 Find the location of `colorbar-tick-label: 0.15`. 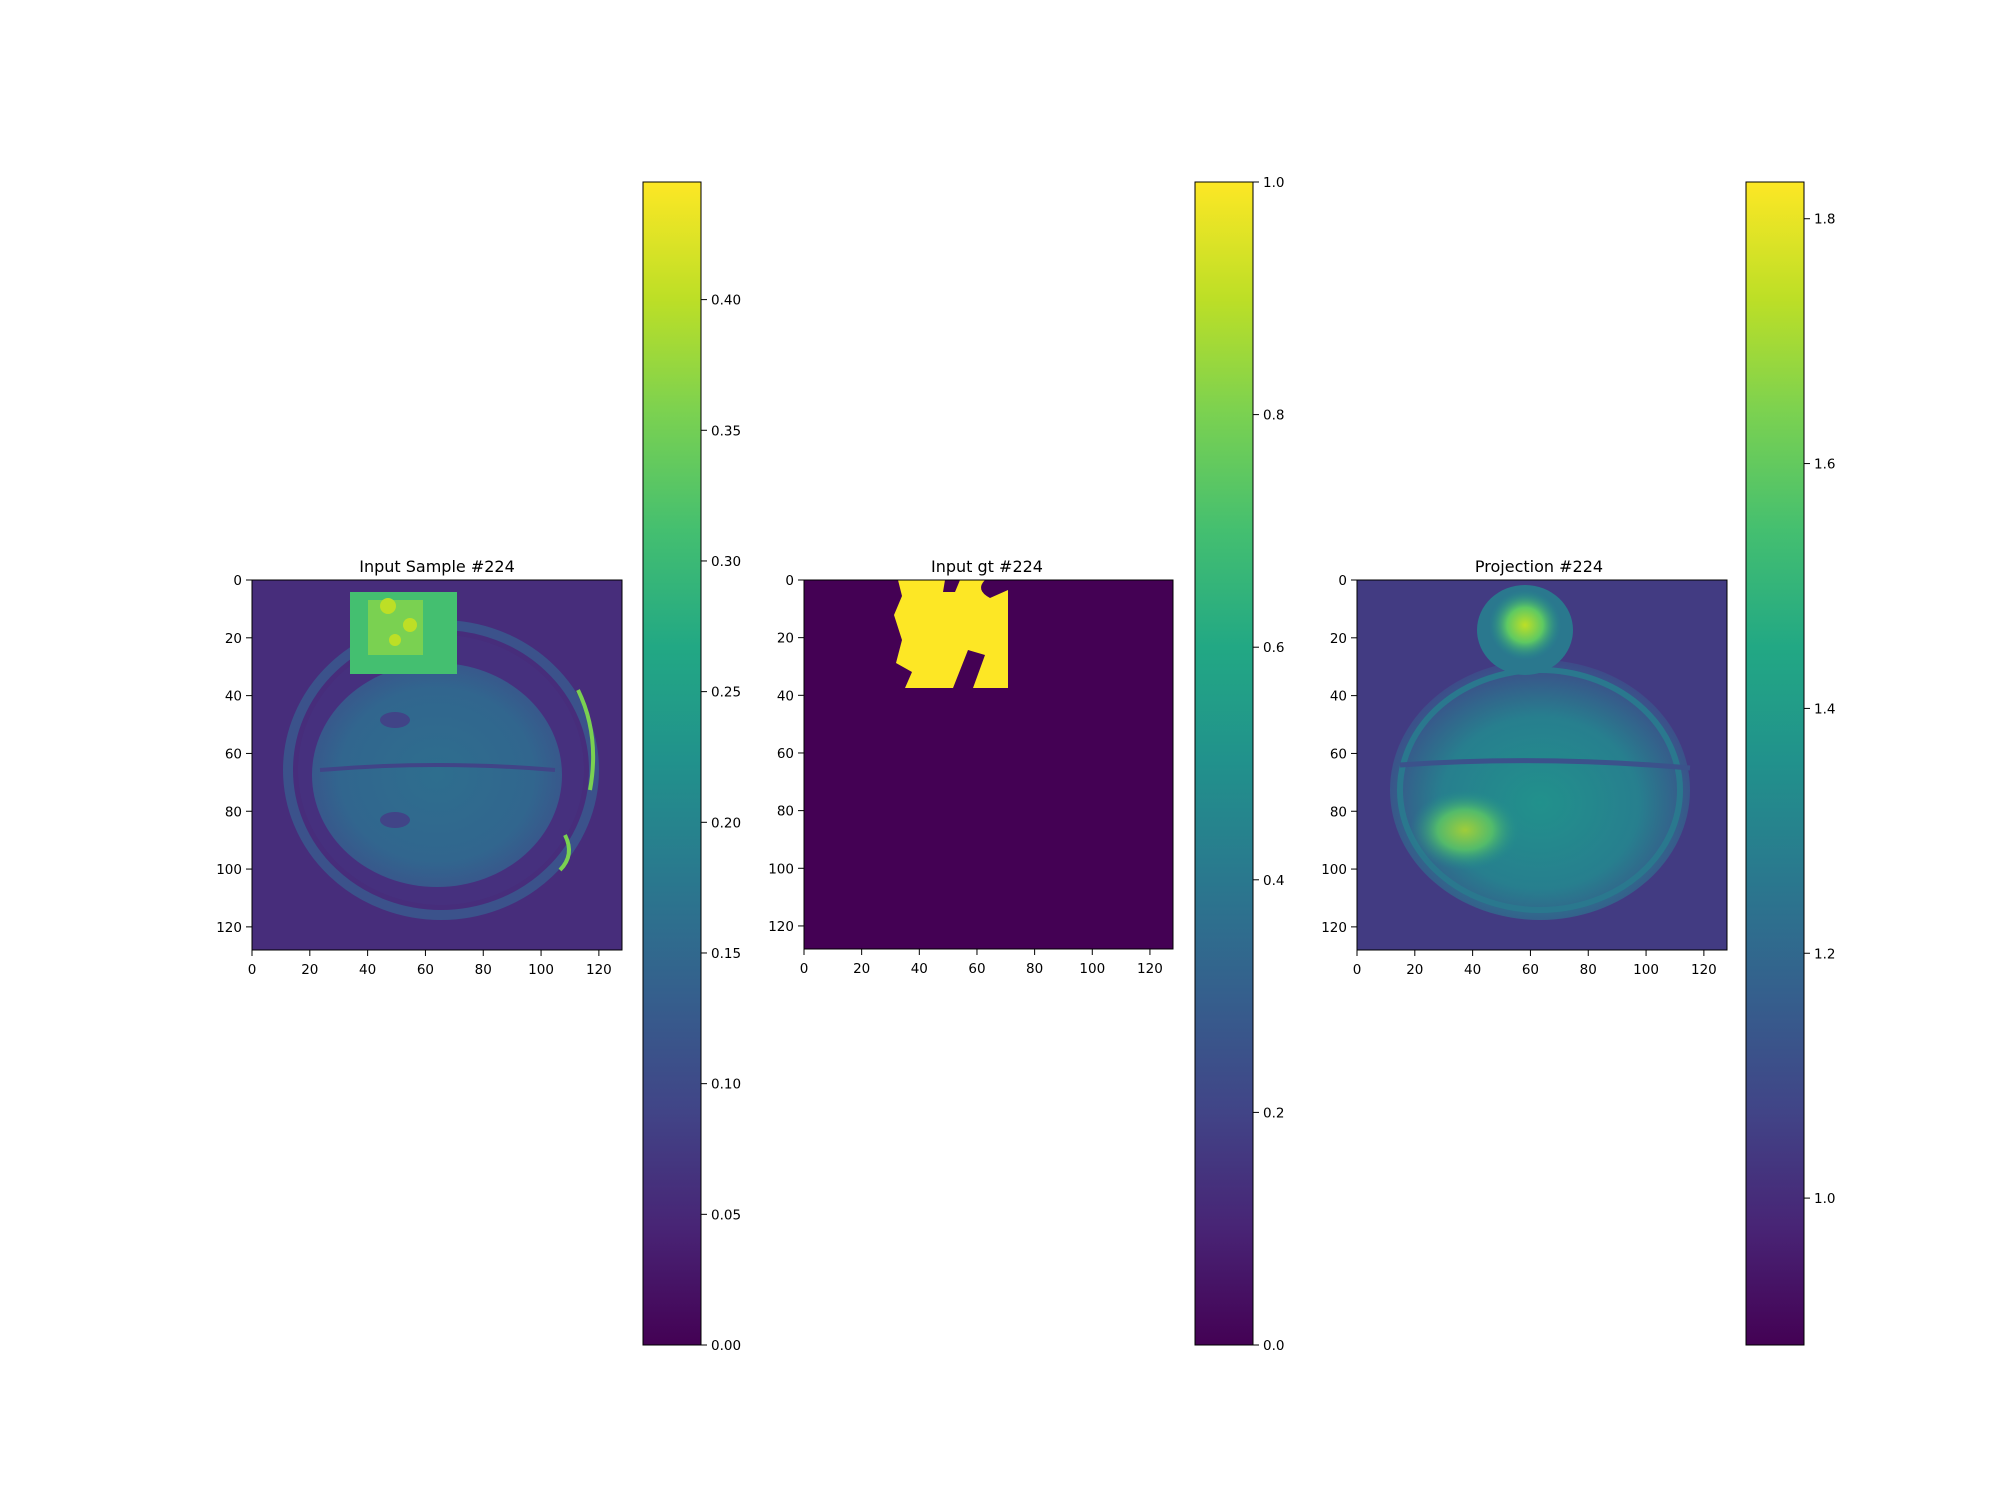

colorbar-tick-label: 0.15 is located at coordinates (726, 954).